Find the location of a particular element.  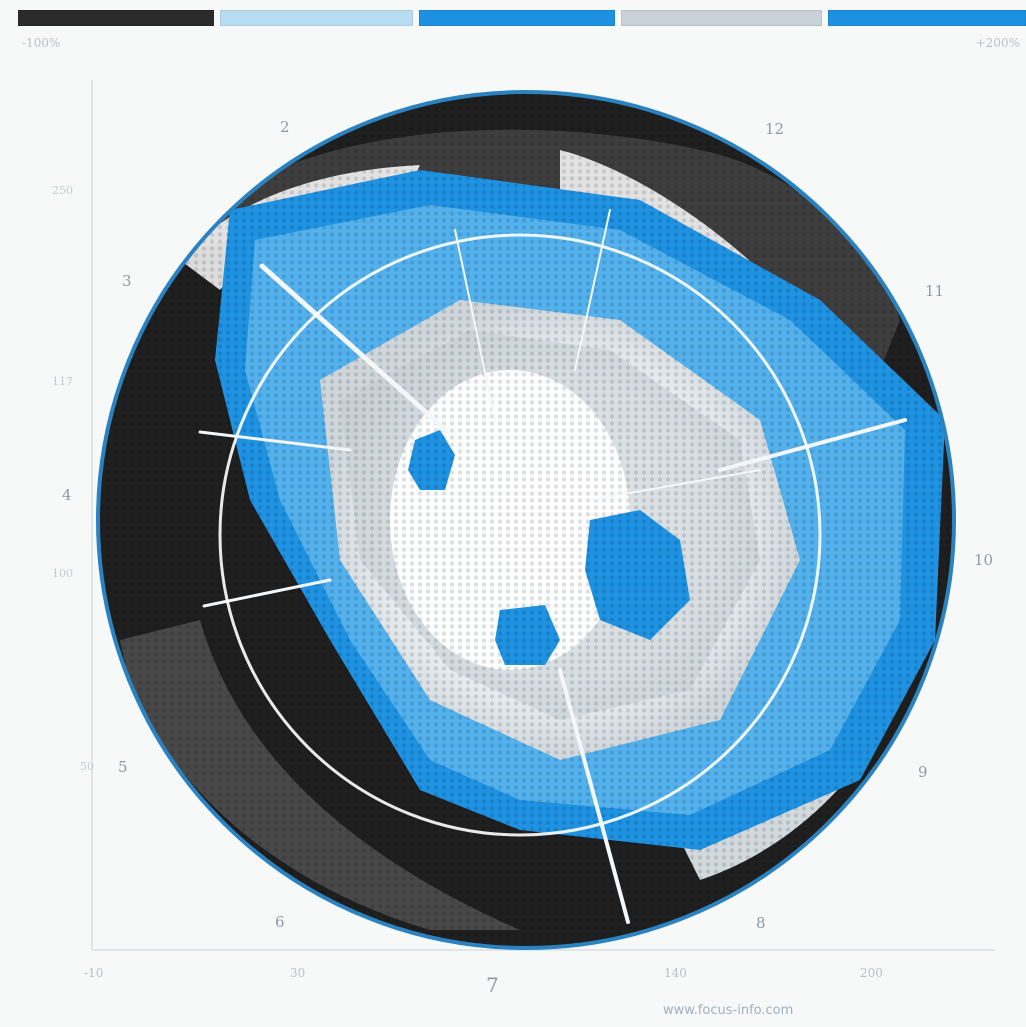

scale-segment-light-blue is located at coordinates (316, 18).